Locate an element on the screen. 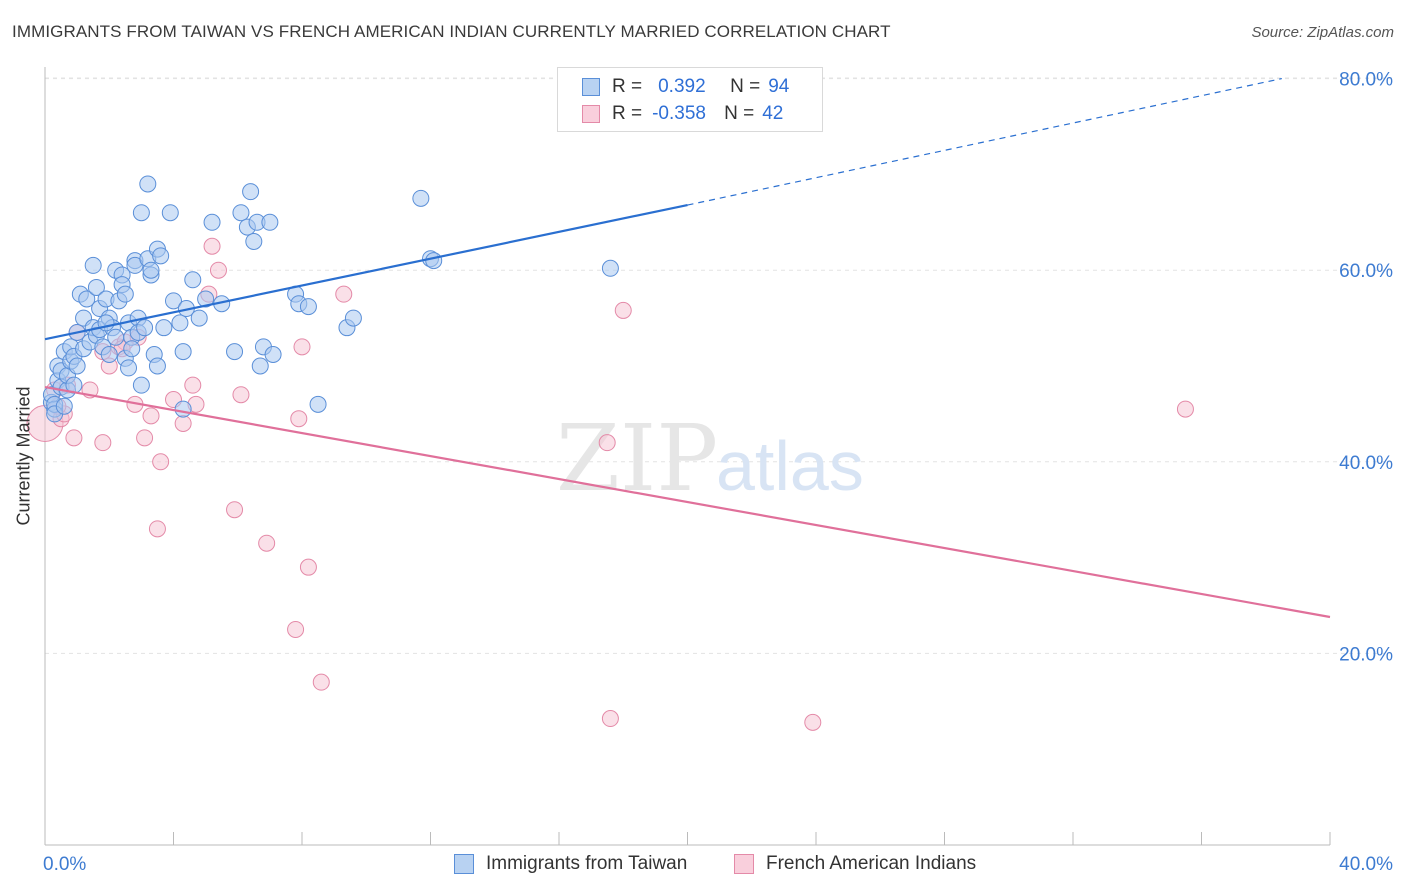  bottom-legend-french: French American Indians is located at coordinates (855, 864).